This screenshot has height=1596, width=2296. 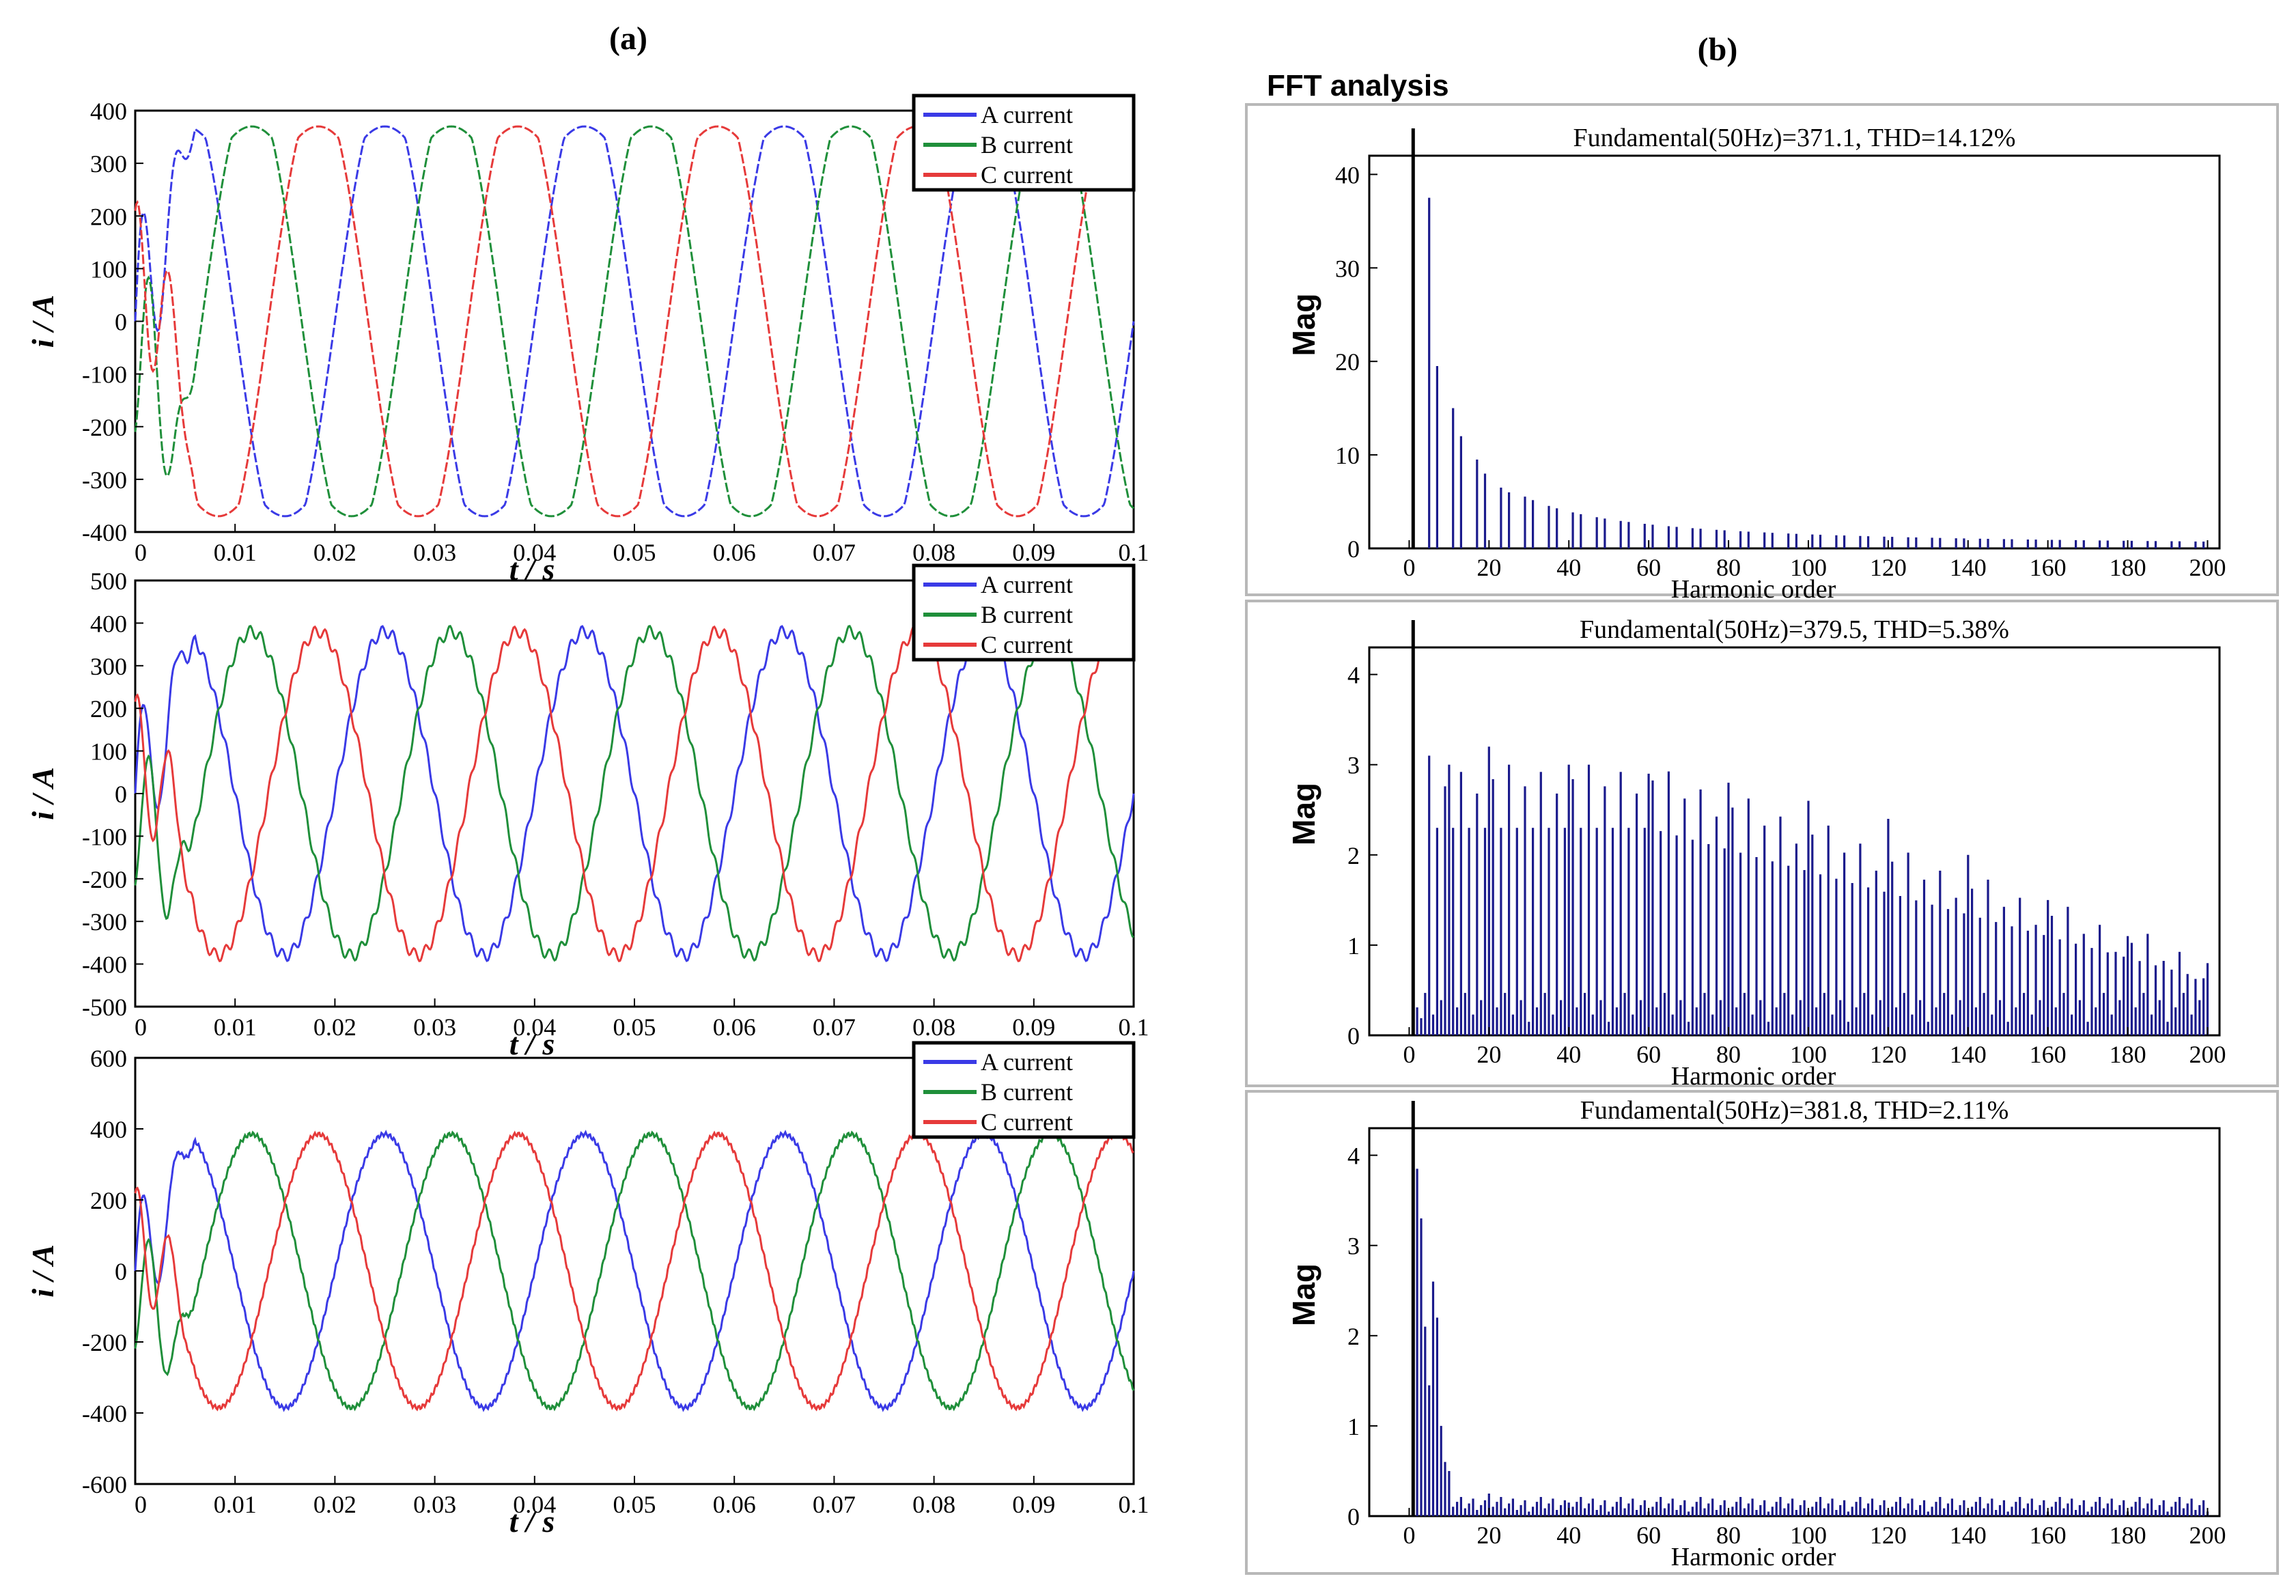 What do you see at coordinates (1754, 1557) in the screenshot?
I see `x-axis-label: Harmonic order` at bounding box center [1754, 1557].